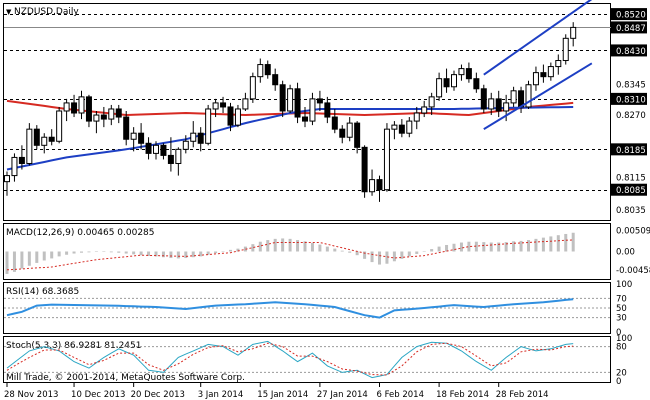 This screenshot has width=650, height=400. I want to click on level-label: 0.8520, so click(631, 16).